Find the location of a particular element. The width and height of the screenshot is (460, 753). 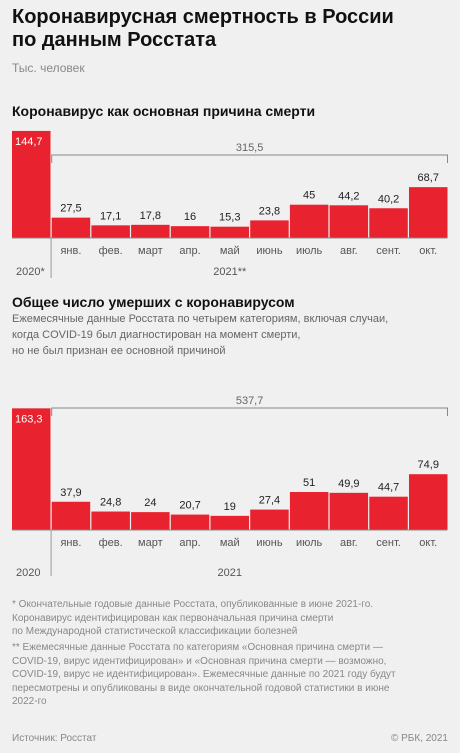

value-label: 37,9 is located at coordinates (70, 493).